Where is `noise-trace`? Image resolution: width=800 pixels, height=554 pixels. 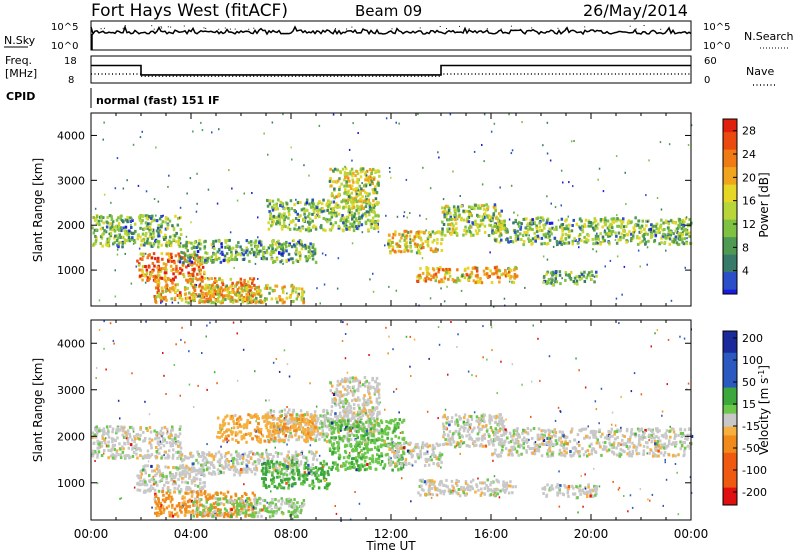 noise-trace is located at coordinates (391, 37).